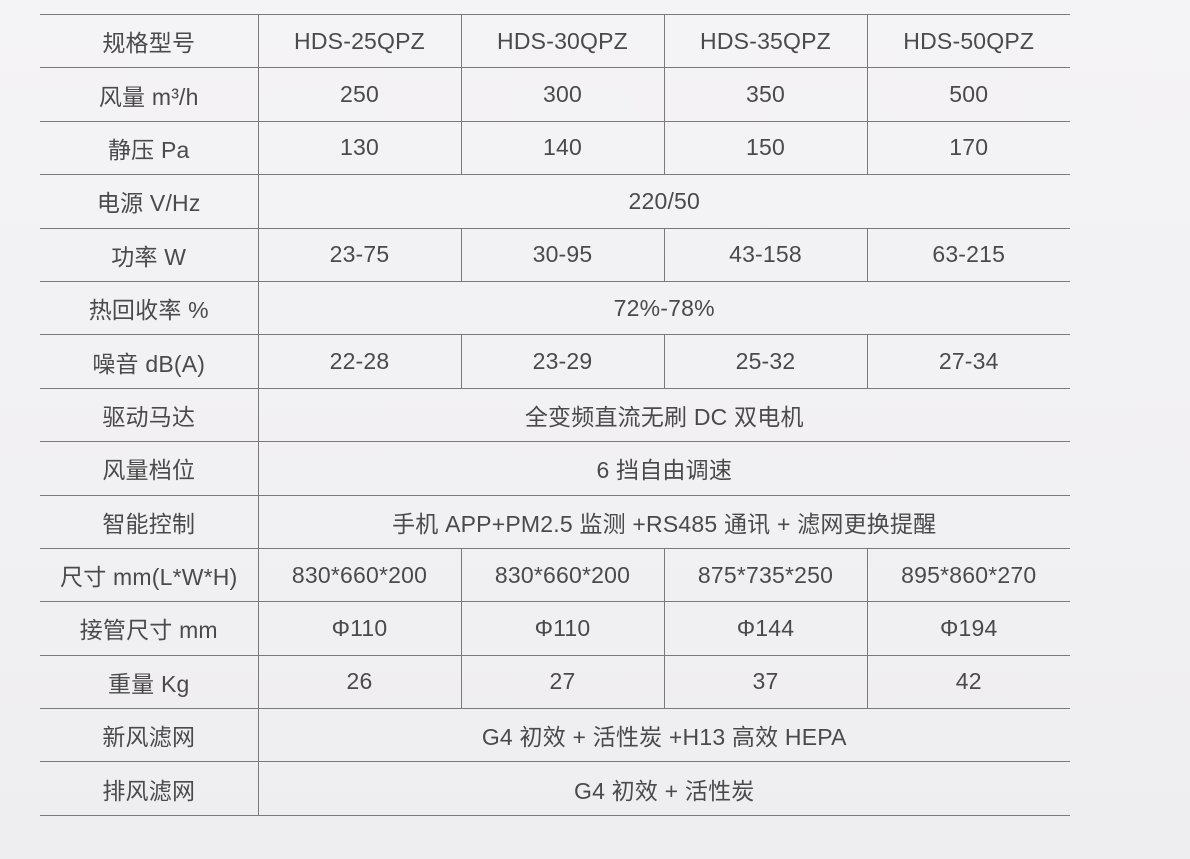  Describe the element at coordinates (149, 468) in the screenshot. I see `row-label: 风量档位` at that location.